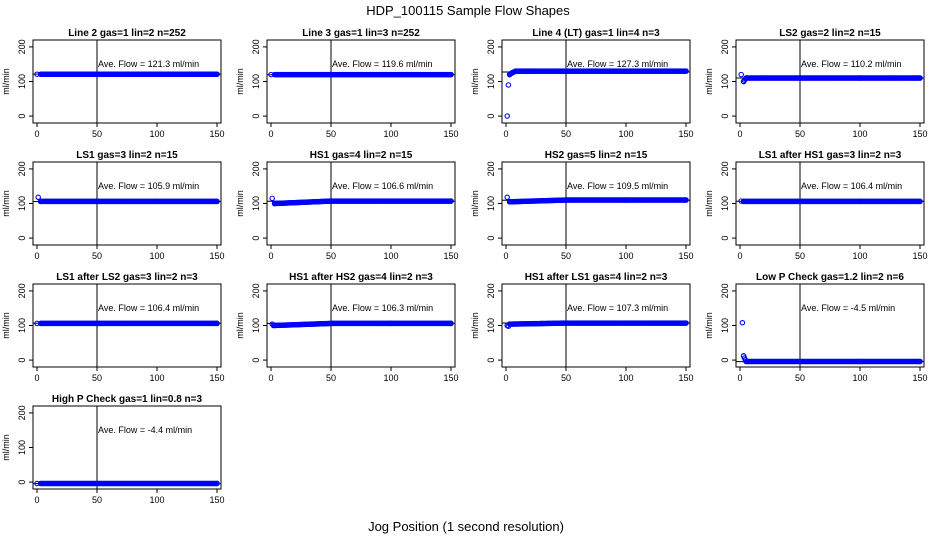  Describe the element at coordinates (148, 308) in the screenshot. I see `average-flow-annotation: Ave. Flow = 106.4 ml/min` at that location.